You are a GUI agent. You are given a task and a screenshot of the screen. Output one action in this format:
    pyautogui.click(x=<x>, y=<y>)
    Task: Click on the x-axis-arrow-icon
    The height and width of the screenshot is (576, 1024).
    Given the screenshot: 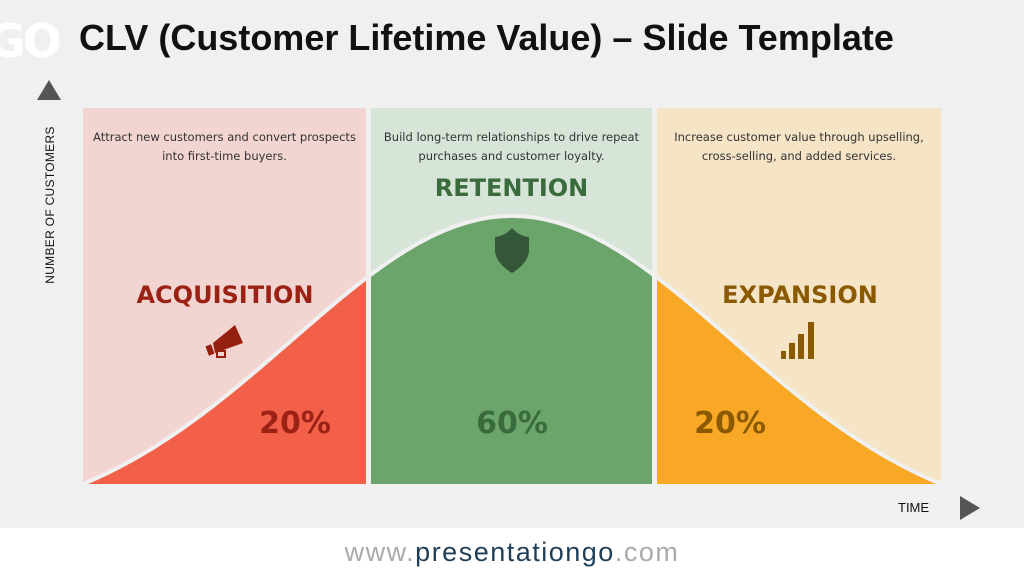 What is the action you would take?
    pyautogui.click(x=970, y=508)
    